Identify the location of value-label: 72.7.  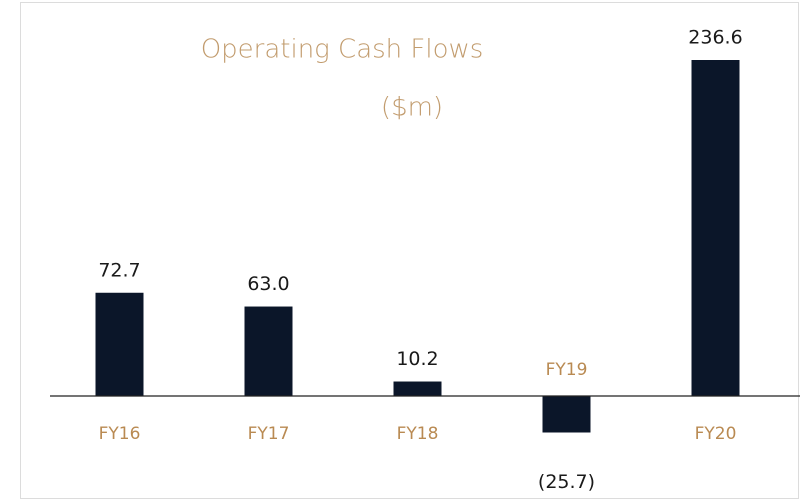
(119, 270).